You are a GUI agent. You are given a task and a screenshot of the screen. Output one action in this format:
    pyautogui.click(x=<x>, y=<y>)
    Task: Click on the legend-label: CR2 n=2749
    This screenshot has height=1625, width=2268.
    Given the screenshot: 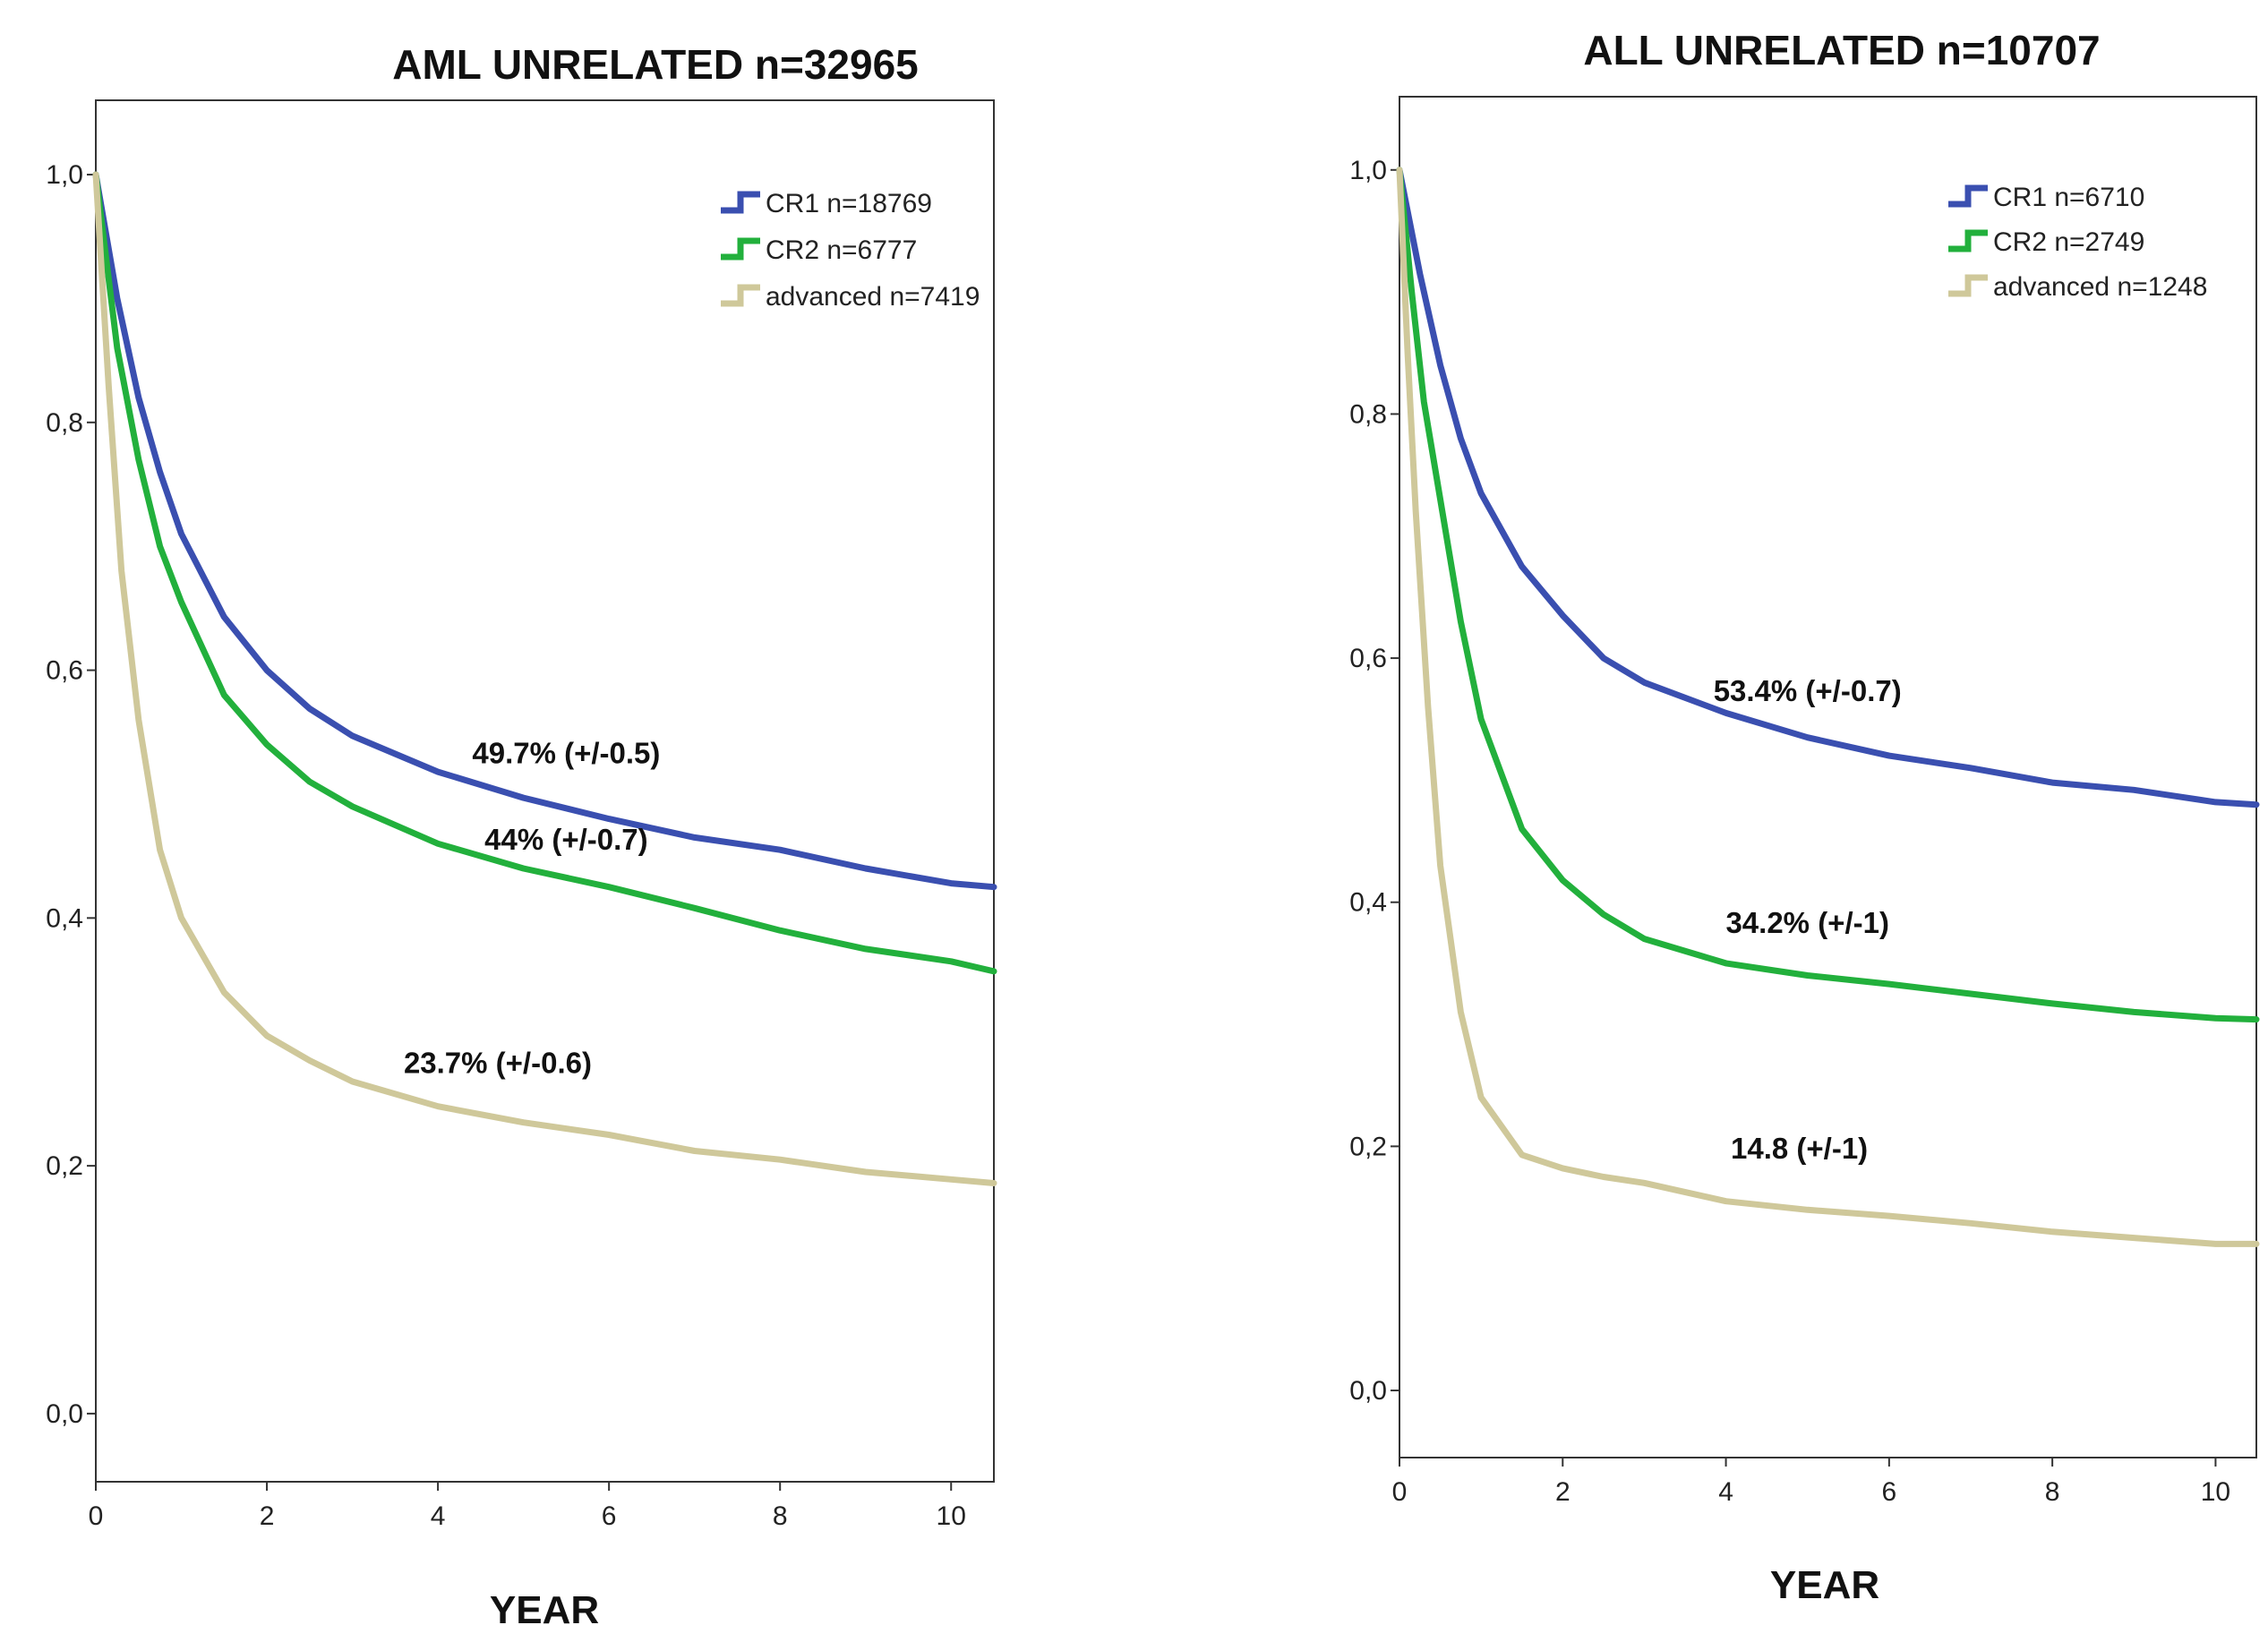 What is the action you would take?
    pyautogui.click(x=2068, y=242)
    